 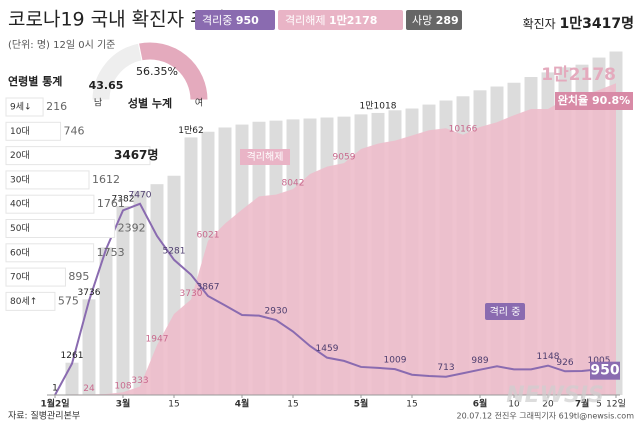 What do you see at coordinates (116, 20) in the screenshot?
I see `title: 코로나19 국내 확진자 추이` at bounding box center [116, 20].